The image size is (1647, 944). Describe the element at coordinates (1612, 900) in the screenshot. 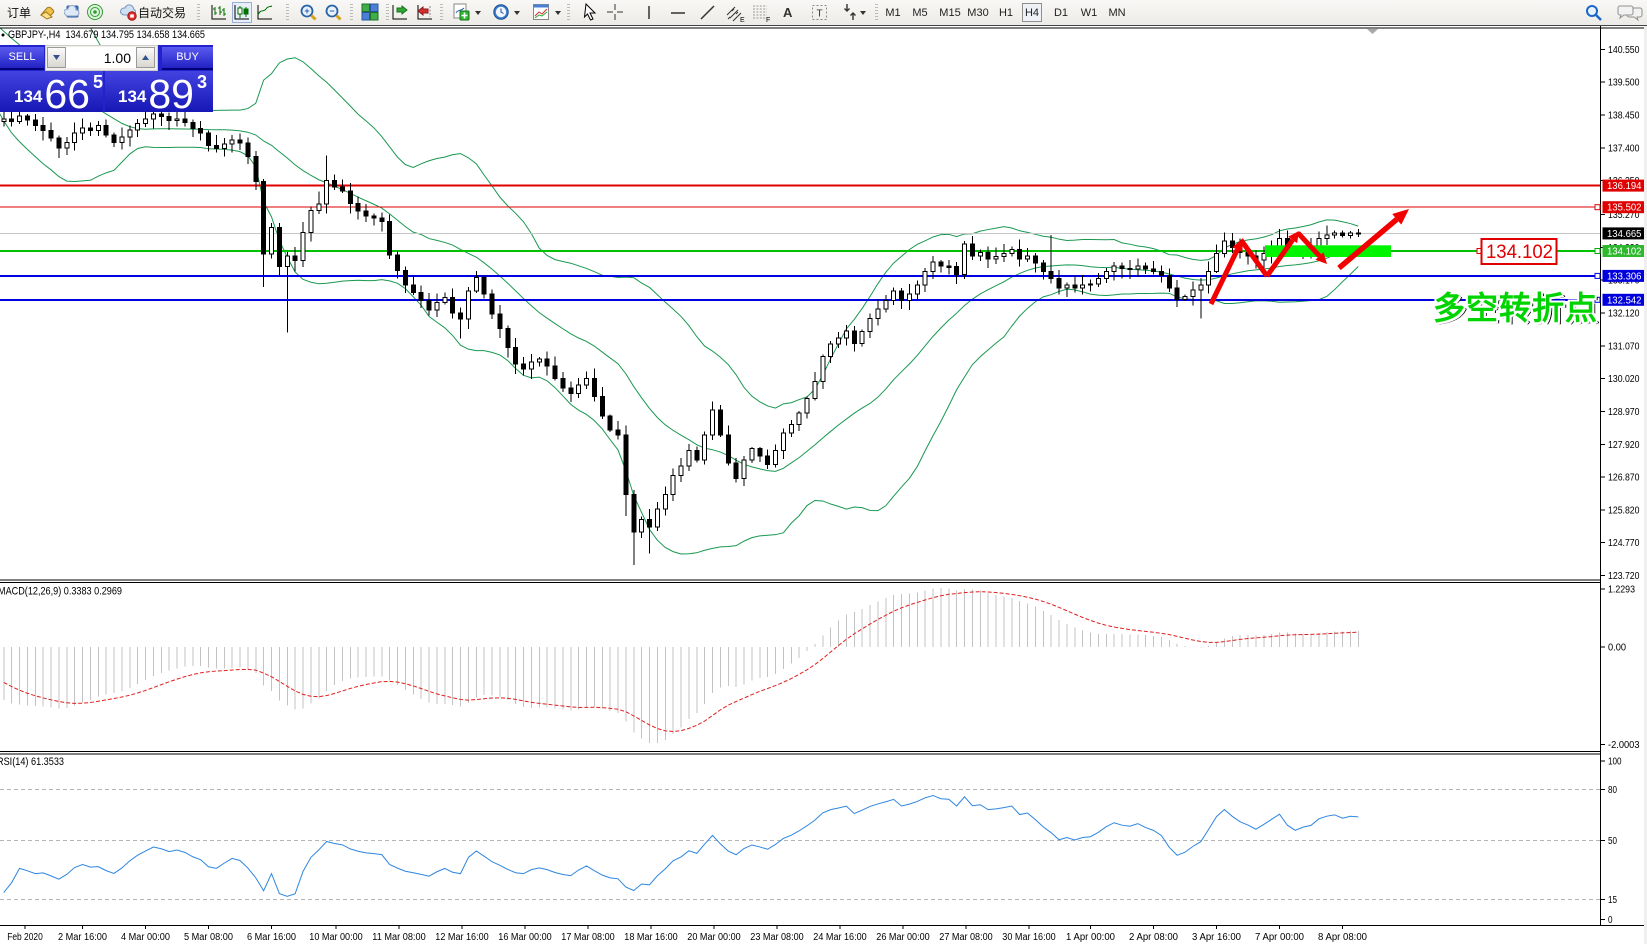

I see `svg-text: 15` at that location.